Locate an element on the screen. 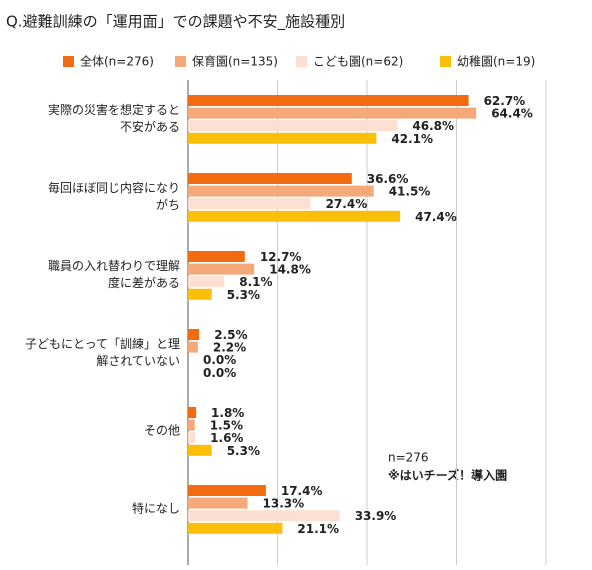 The width and height of the screenshot is (592, 570). value-label: 2.2% is located at coordinates (229, 348).